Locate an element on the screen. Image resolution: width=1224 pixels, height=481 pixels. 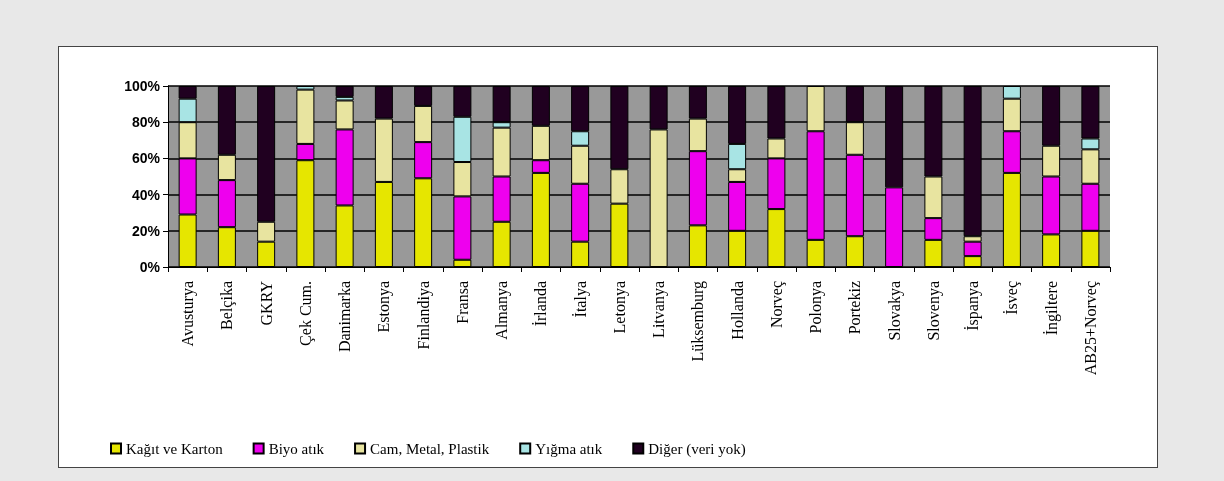
x-tick-label: Slovakya is located at coordinates (894, 311).